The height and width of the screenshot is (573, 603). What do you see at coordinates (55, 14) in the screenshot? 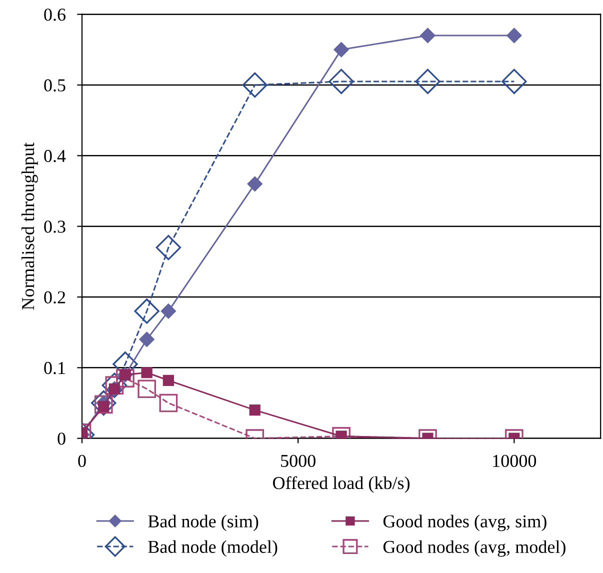
I see `y-tick-label: 0.6` at bounding box center [55, 14].